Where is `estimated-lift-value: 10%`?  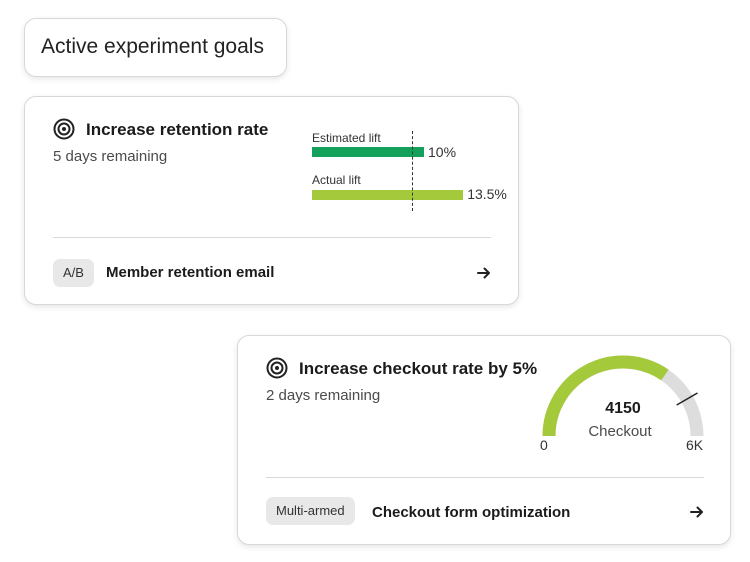
estimated-lift-value: 10% is located at coordinates (442, 152).